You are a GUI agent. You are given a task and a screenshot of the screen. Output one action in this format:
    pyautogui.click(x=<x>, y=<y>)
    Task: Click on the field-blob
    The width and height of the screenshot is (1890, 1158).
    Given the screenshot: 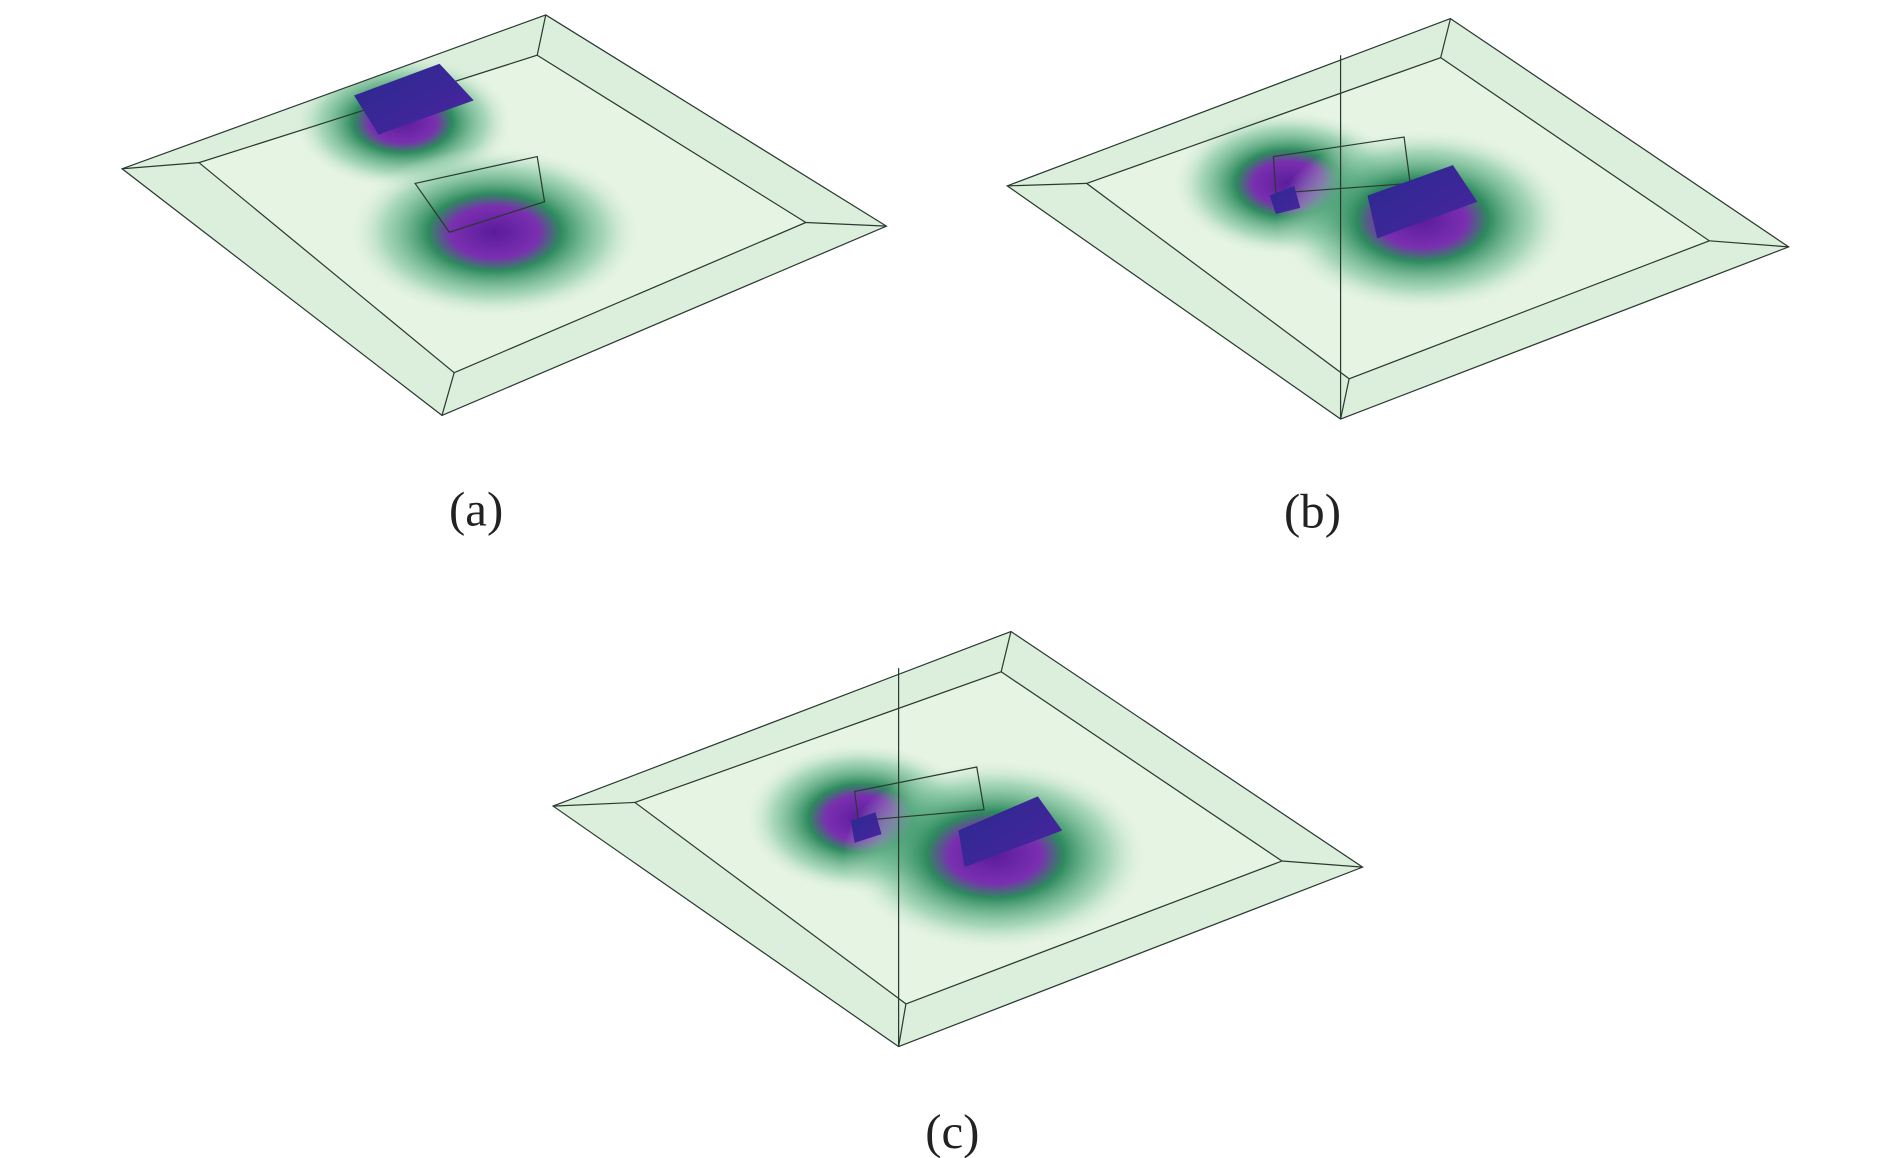 What is the action you would take?
    pyautogui.click(x=494, y=232)
    